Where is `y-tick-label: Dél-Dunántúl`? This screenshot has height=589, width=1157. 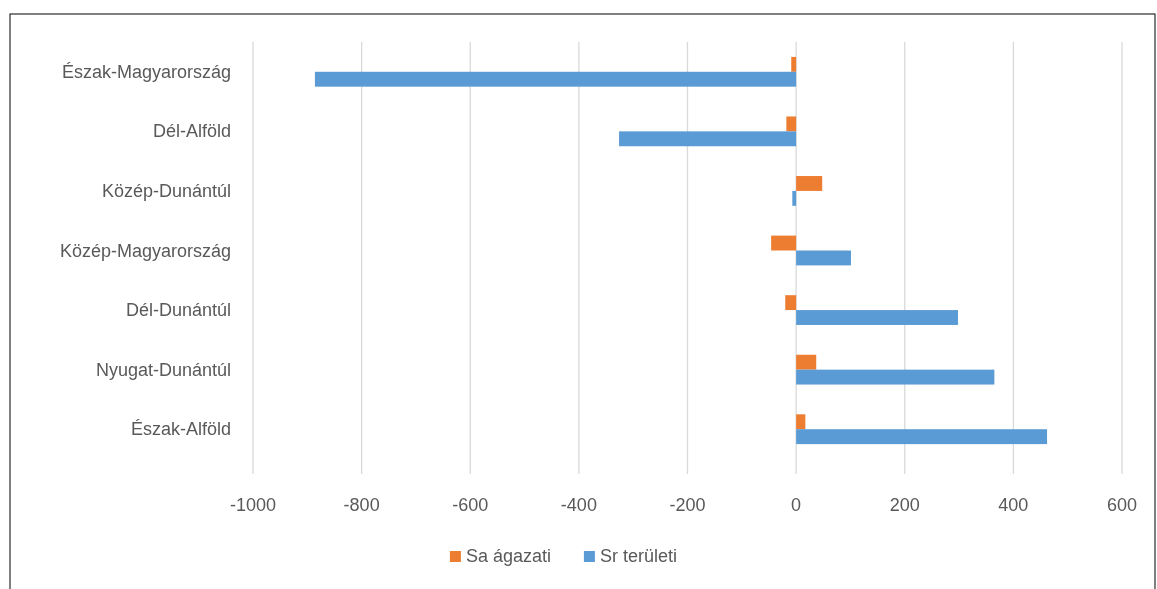
y-tick-label: Dél-Dunántúl is located at coordinates (178, 310).